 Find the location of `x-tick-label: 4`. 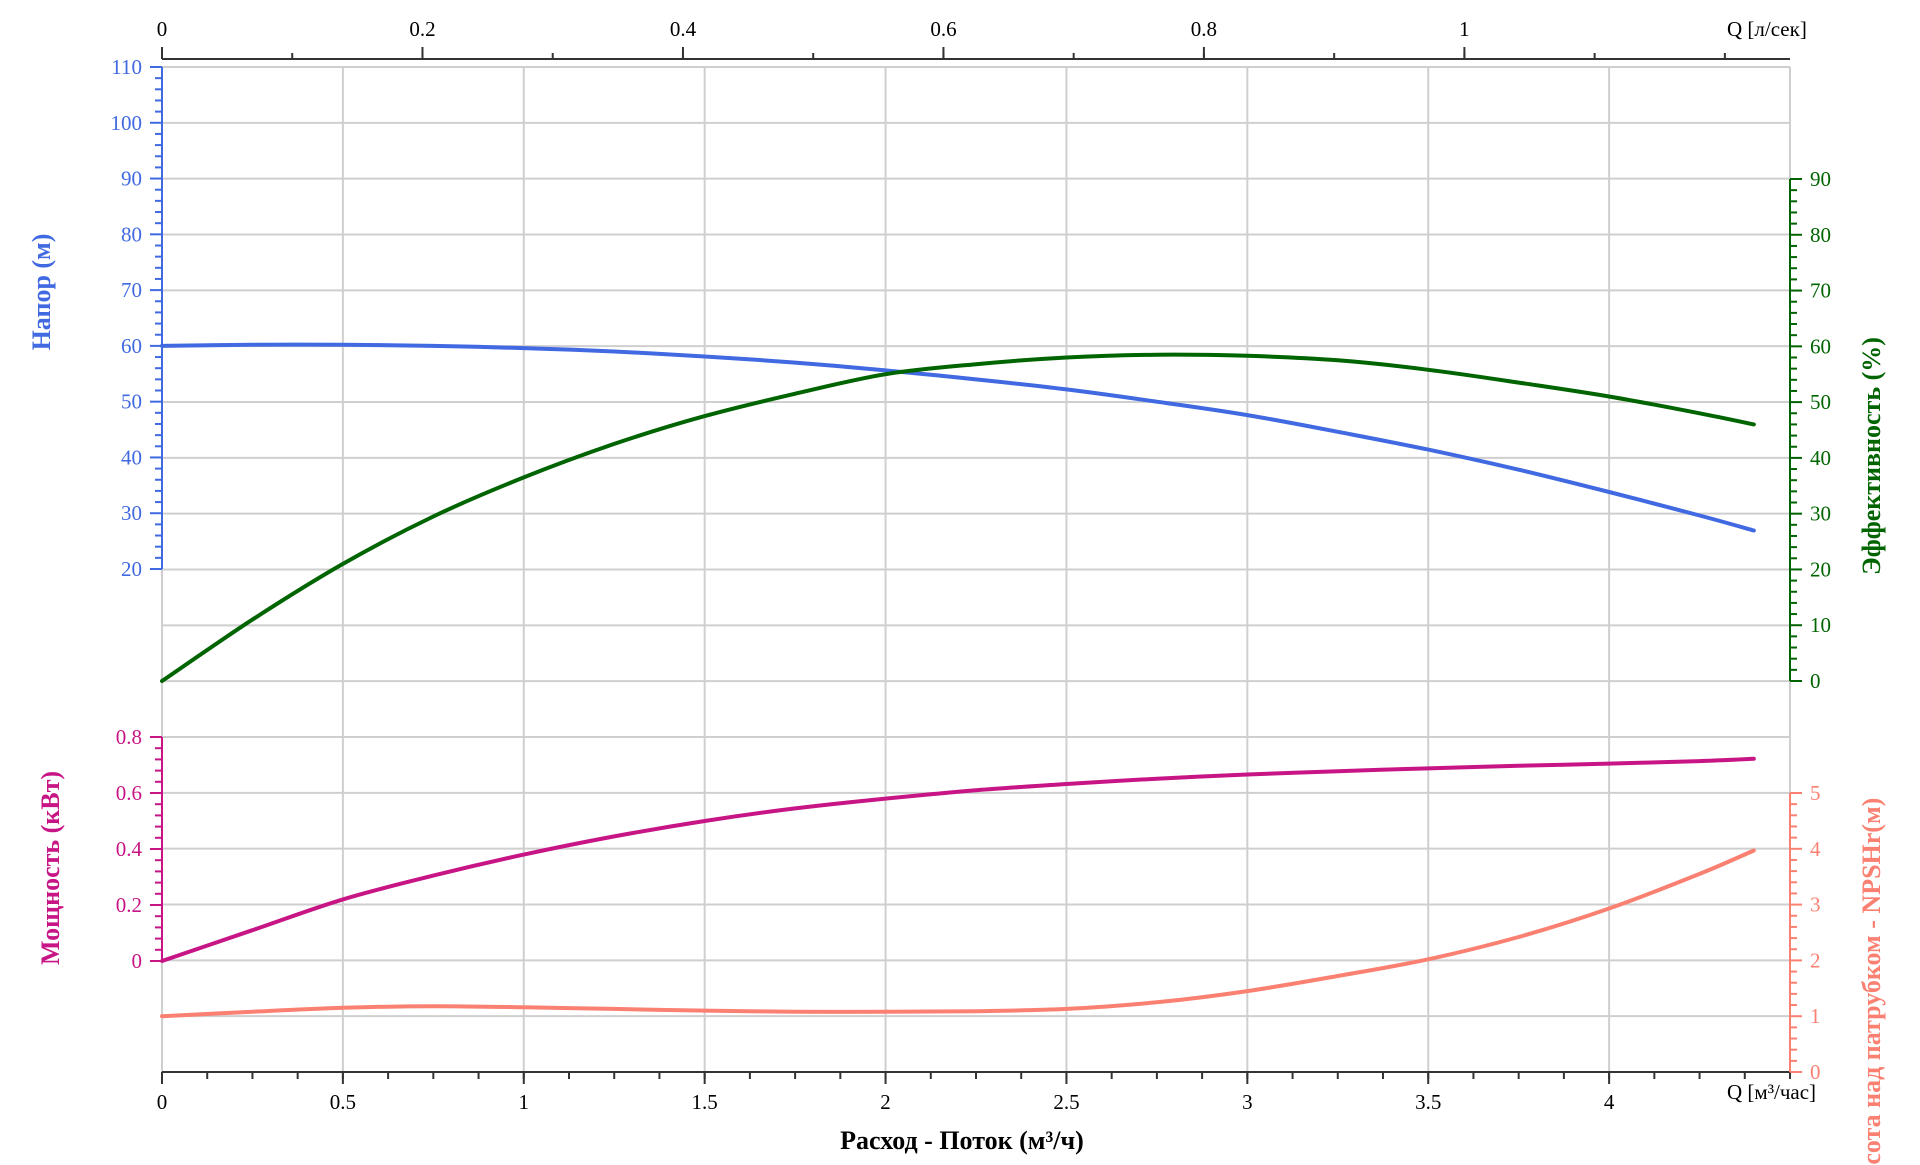

x-tick-label: 4 is located at coordinates (1609, 1102).